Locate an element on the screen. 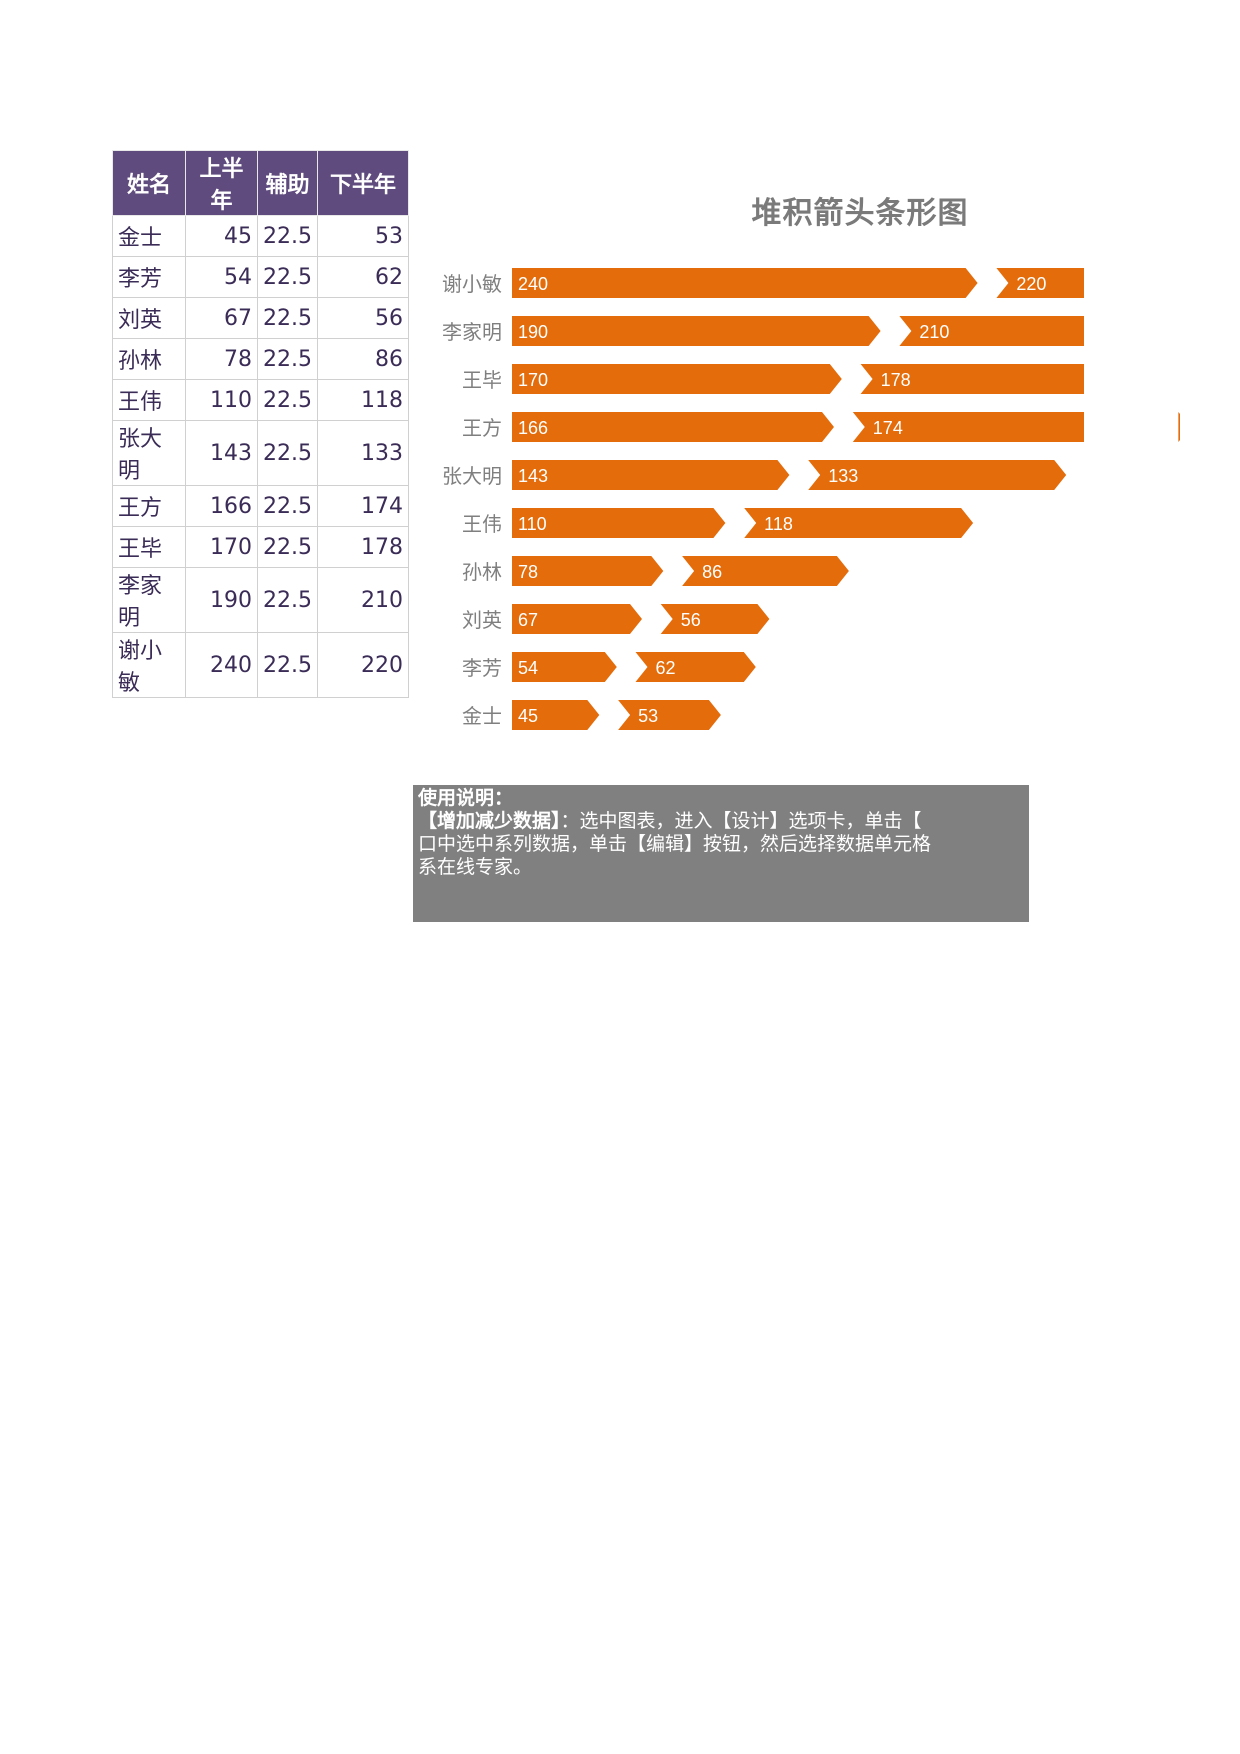 The height and width of the screenshot is (1754, 1240). notes-keyword: 【增加减少数据】 is located at coordinates (489, 821).